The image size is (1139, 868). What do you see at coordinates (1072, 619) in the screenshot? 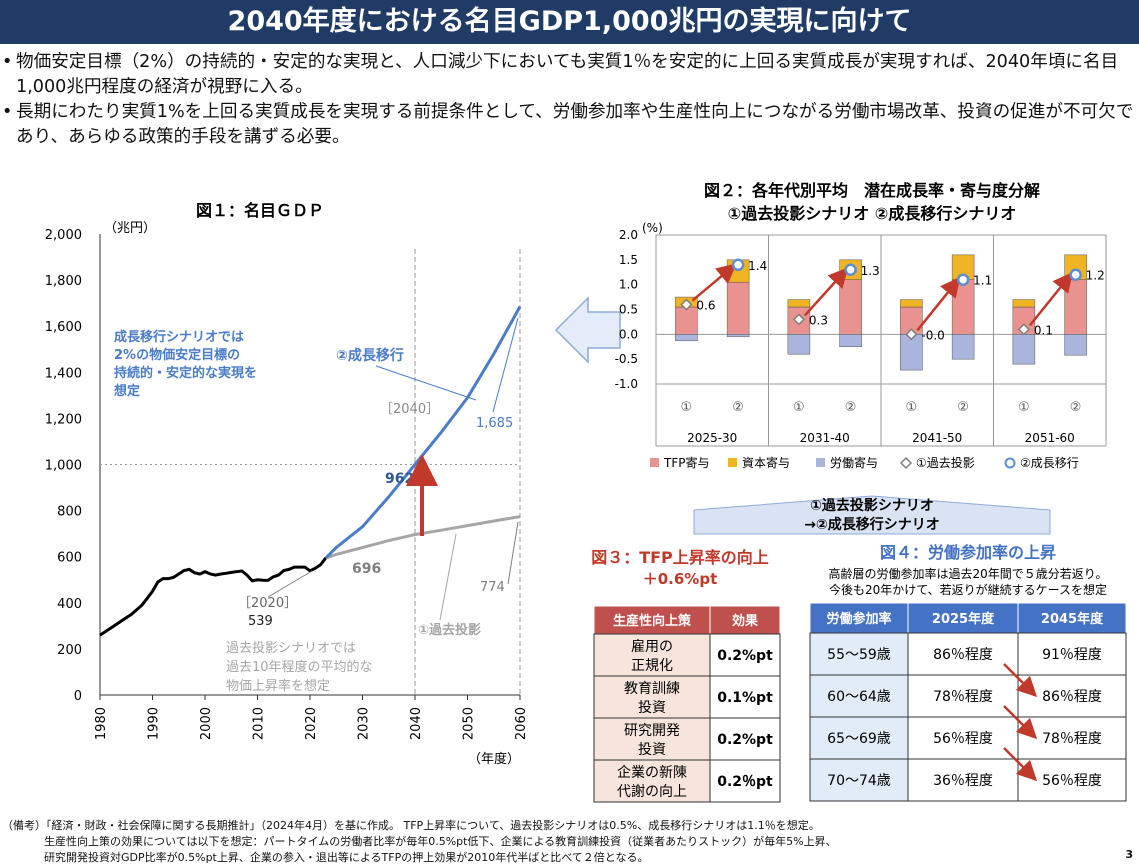
I see `fig4-header-2: 2045年度` at bounding box center [1072, 619].